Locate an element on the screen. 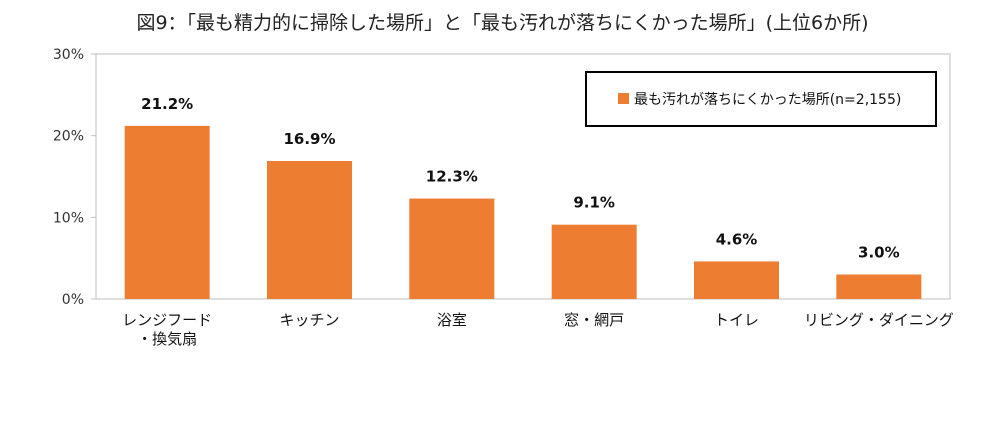  x-category-label: ・換気扇 is located at coordinates (167, 339).